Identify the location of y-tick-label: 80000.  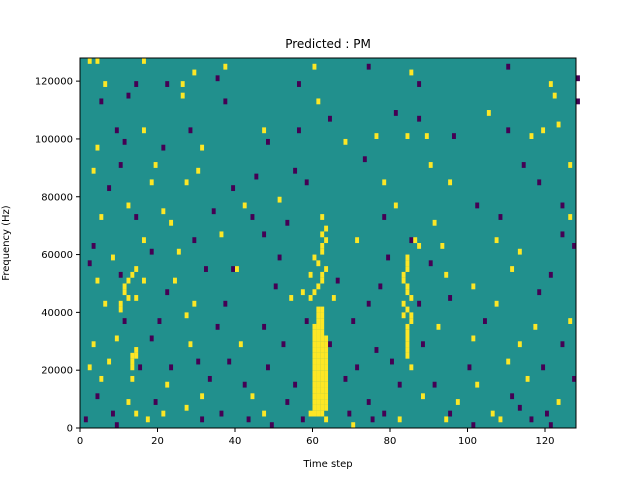
(57, 197).